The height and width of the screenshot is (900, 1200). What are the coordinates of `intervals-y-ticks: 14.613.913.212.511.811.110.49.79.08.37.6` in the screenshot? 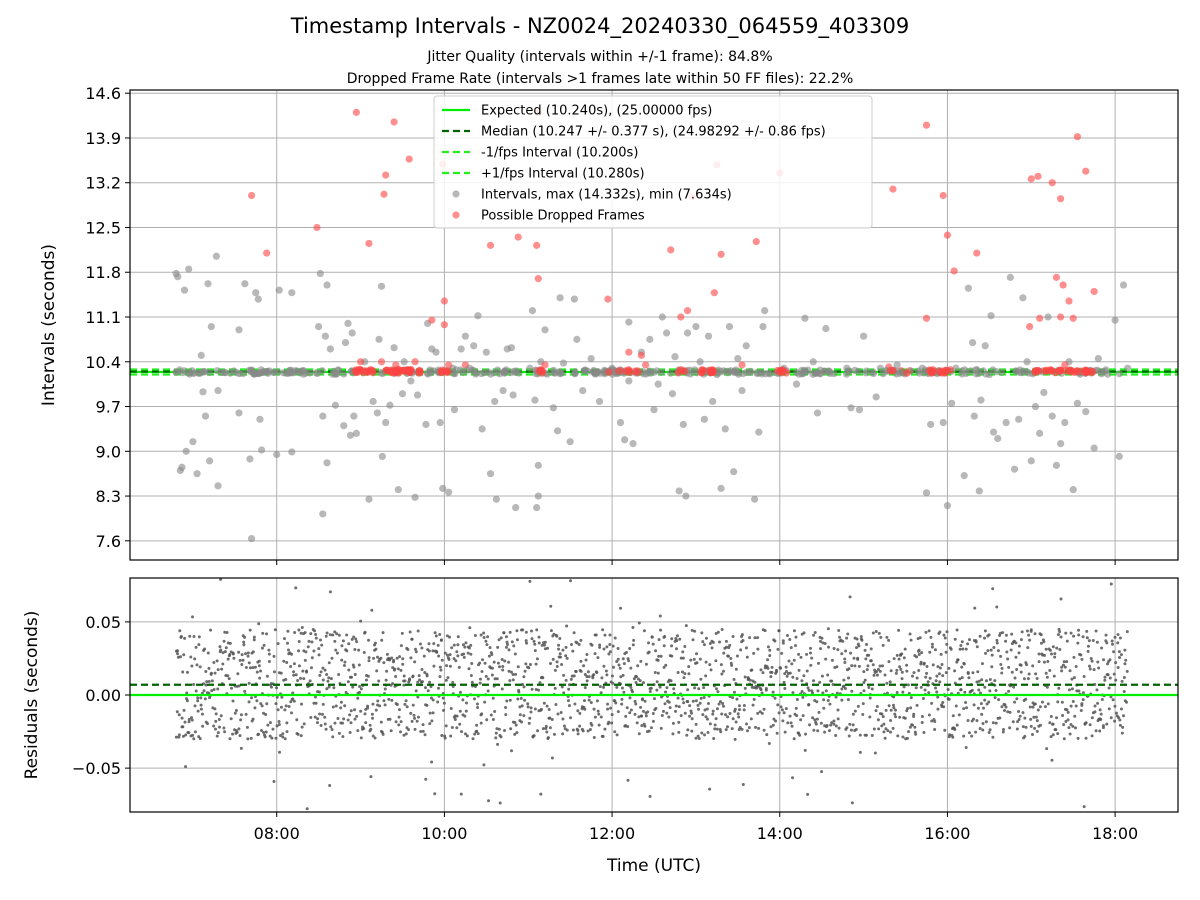 It's located at (107, 317).